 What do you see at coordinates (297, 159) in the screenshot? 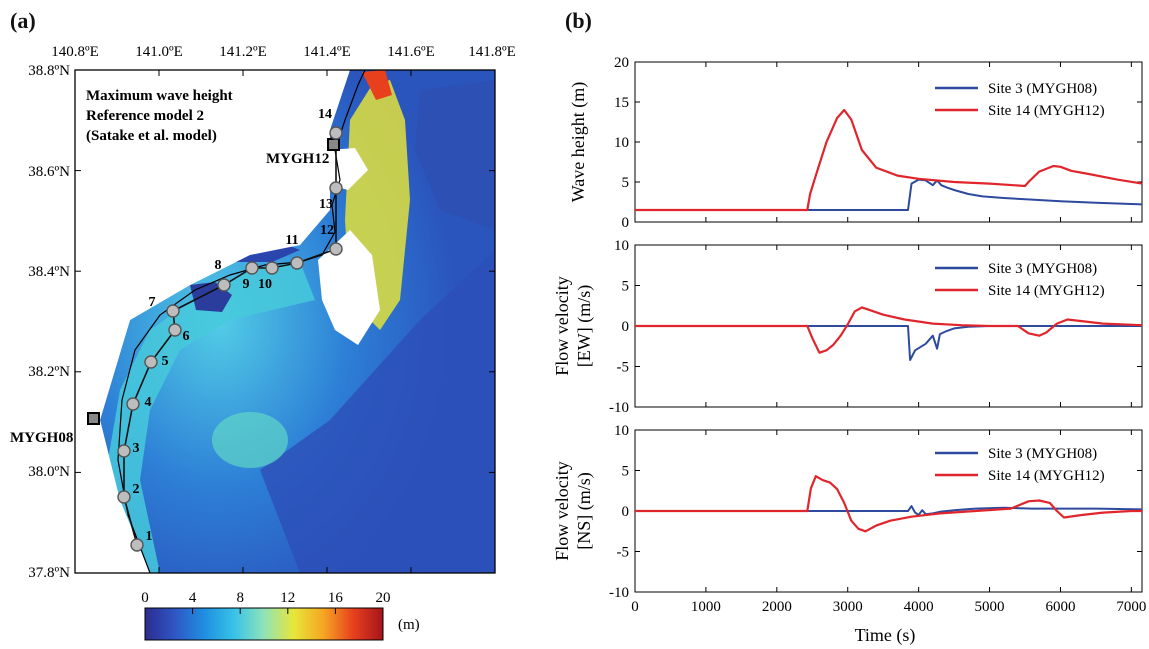
I see `station-mygh12-label: MYGH12` at bounding box center [297, 159].